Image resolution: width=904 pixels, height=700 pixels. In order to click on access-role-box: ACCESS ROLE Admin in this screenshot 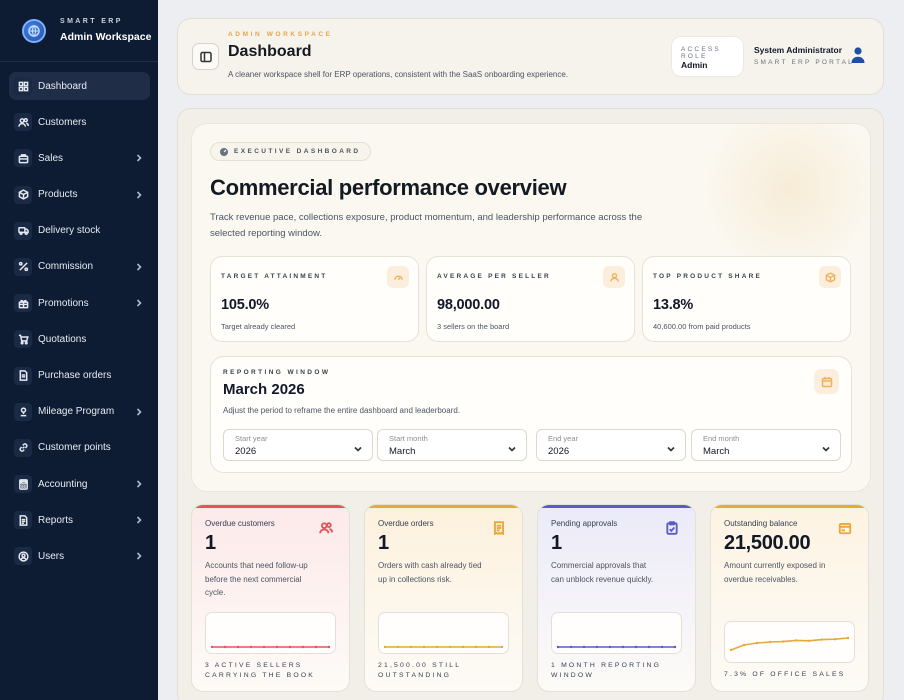, I will do `click(707, 56)`.